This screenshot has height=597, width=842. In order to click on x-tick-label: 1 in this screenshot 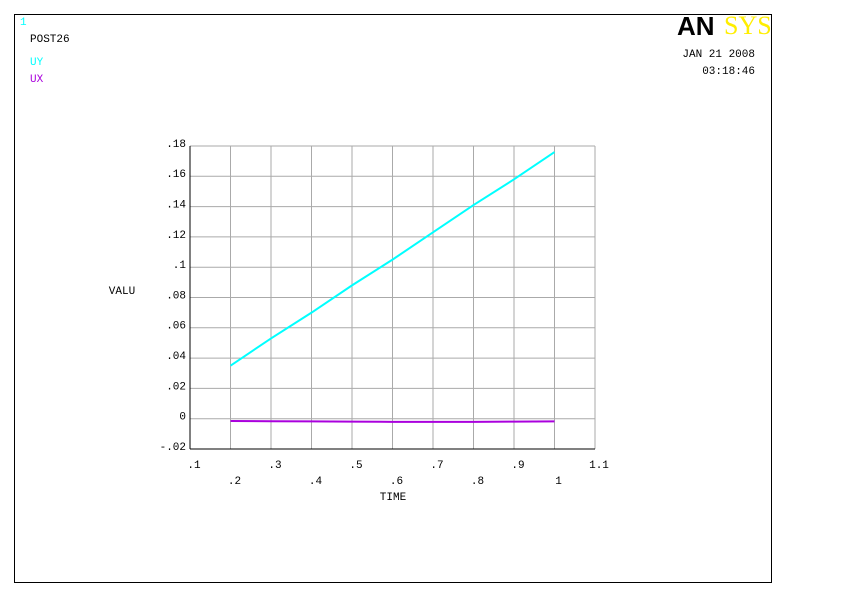, I will do `click(558, 482)`.